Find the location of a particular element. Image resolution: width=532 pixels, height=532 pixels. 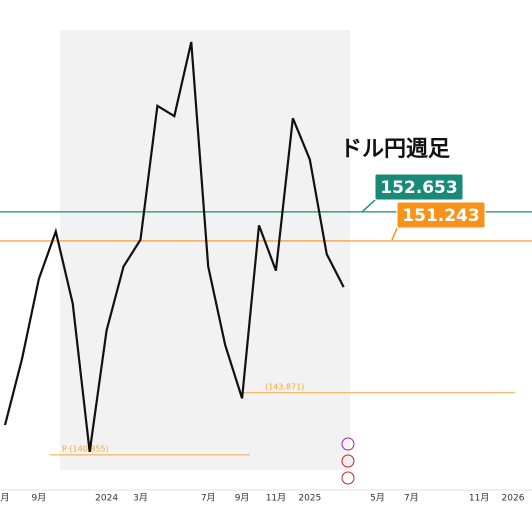

x-tick-label: 月 is located at coordinates (4, 498).